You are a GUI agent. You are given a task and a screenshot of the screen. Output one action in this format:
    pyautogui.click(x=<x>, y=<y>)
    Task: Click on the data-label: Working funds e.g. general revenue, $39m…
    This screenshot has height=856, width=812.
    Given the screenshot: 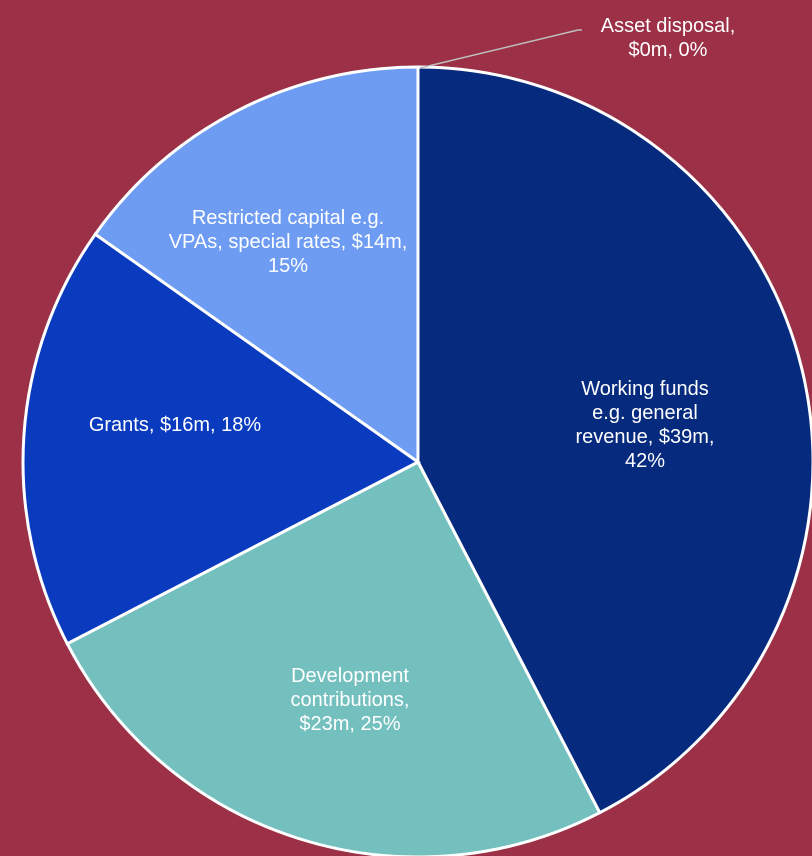 What is the action you would take?
    pyautogui.click(x=645, y=425)
    